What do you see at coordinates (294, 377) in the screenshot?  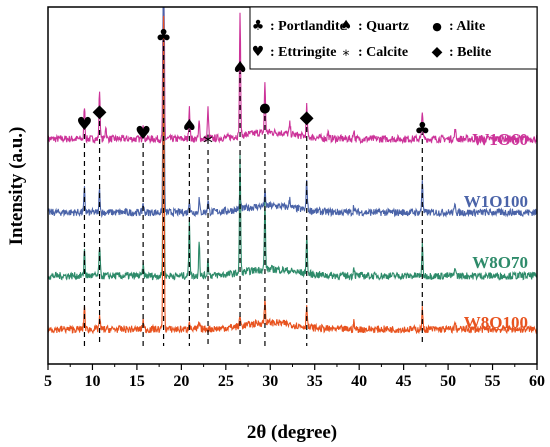 I see `x-axis-ticks: 5 10 15 20 25 30 35 40 45 50 55 60` at bounding box center [294, 377].